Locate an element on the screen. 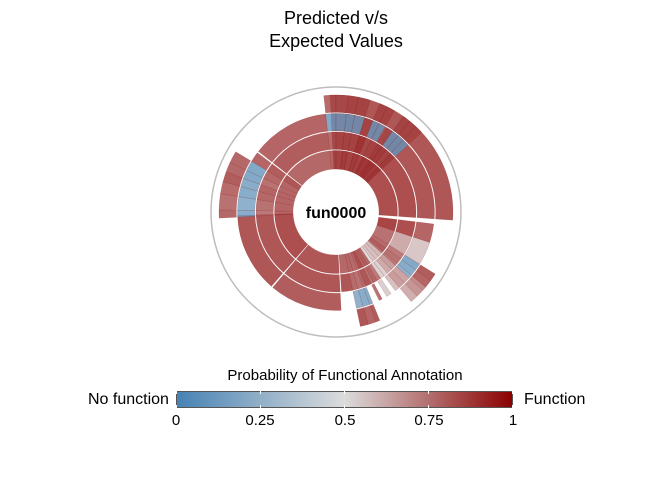 Image resolution: width=672 pixels, height=480 pixels. center-label: fun0000 is located at coordinates (336, 213).